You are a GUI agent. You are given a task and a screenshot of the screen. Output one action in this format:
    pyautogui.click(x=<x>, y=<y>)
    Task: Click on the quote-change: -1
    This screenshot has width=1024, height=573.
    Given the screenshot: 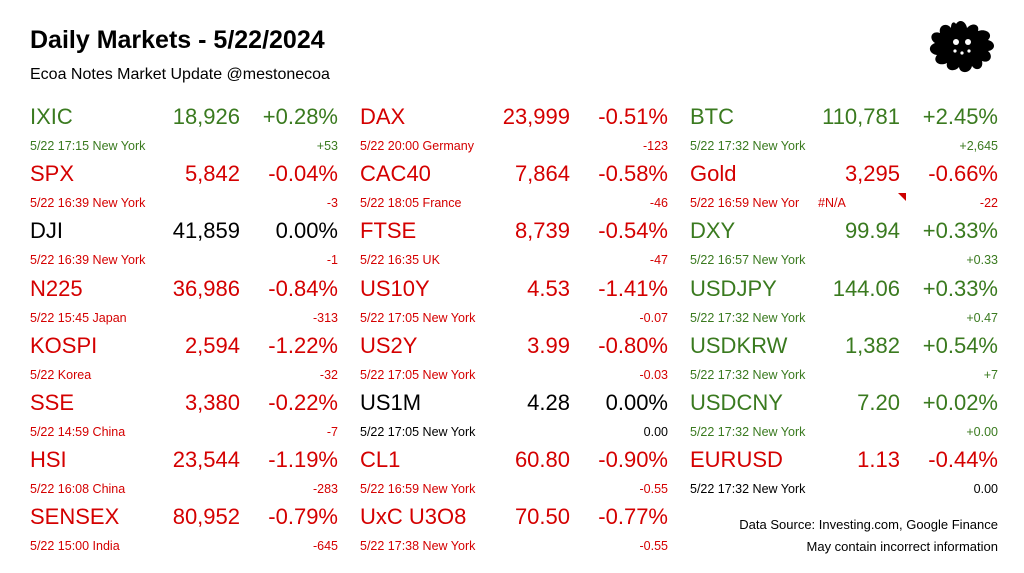 What is the action you would take?
    pyautogui.click(x=332, y=260)
    